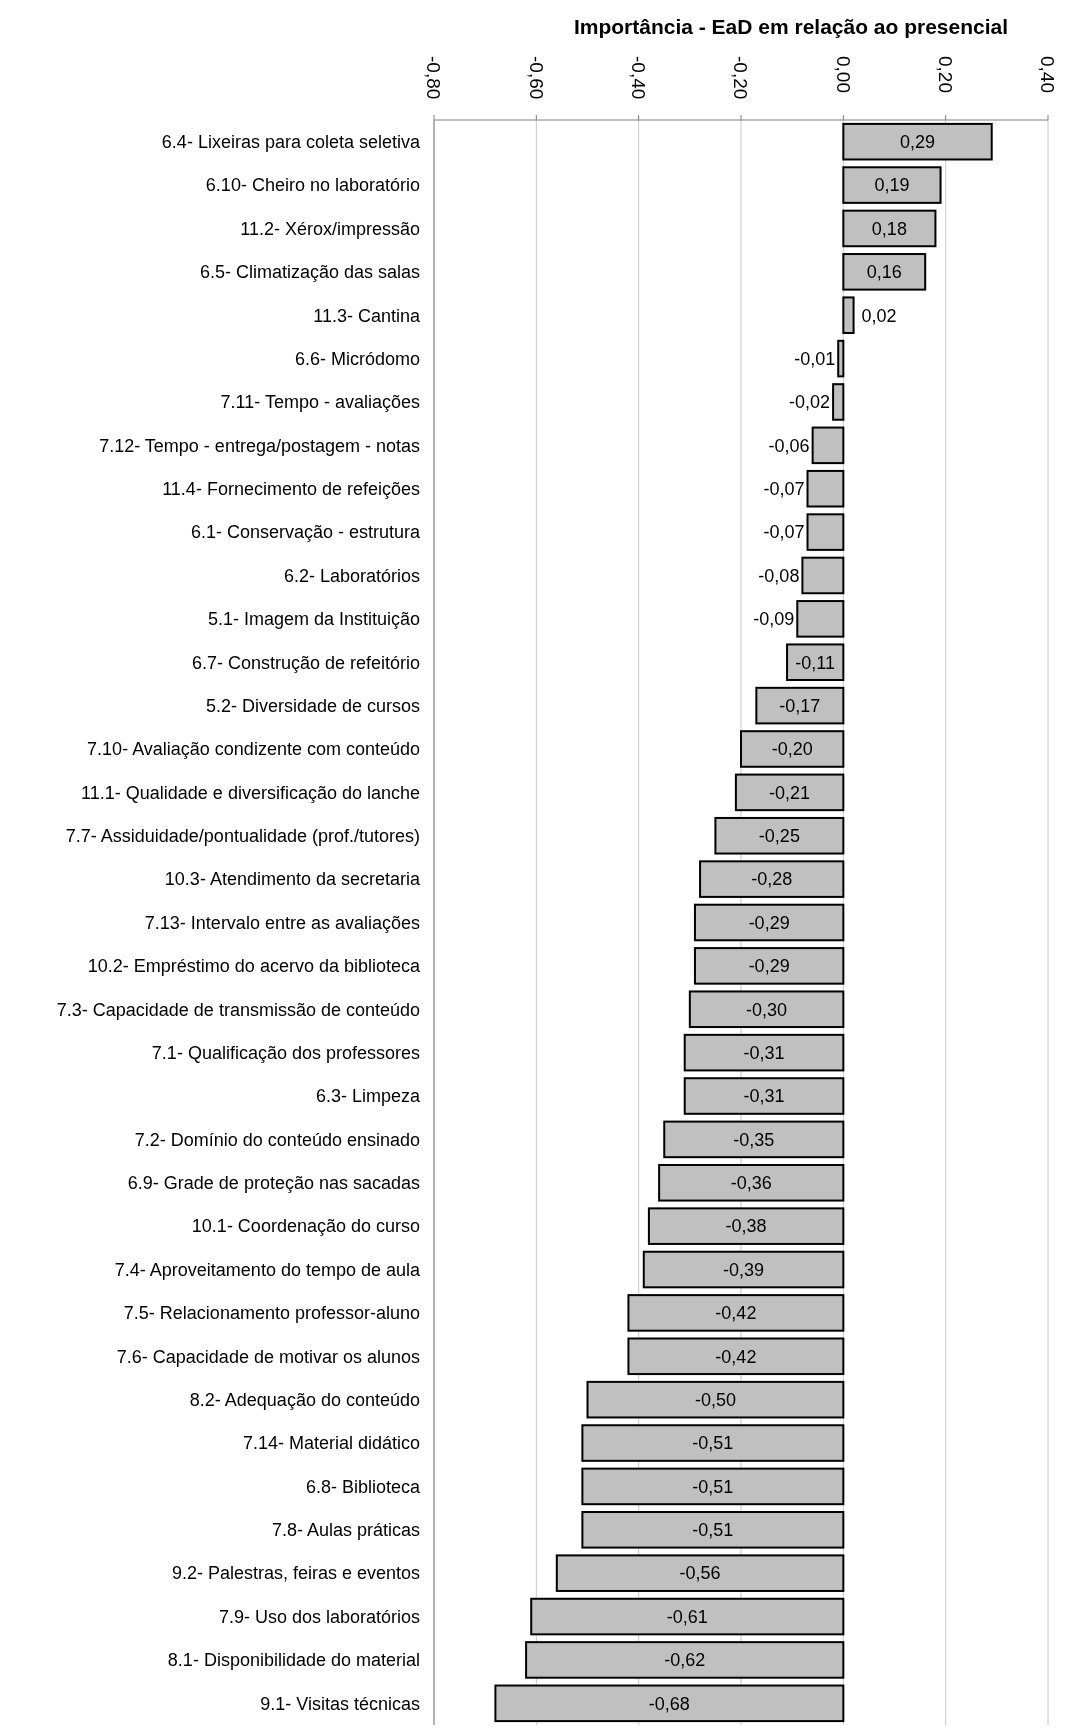  What do you see at coordinates (250, 792) in the screenshot?
I see `y-tick-label: 11.1- Qualidade e diversificação do lanche` at bounding box center [250, 792].